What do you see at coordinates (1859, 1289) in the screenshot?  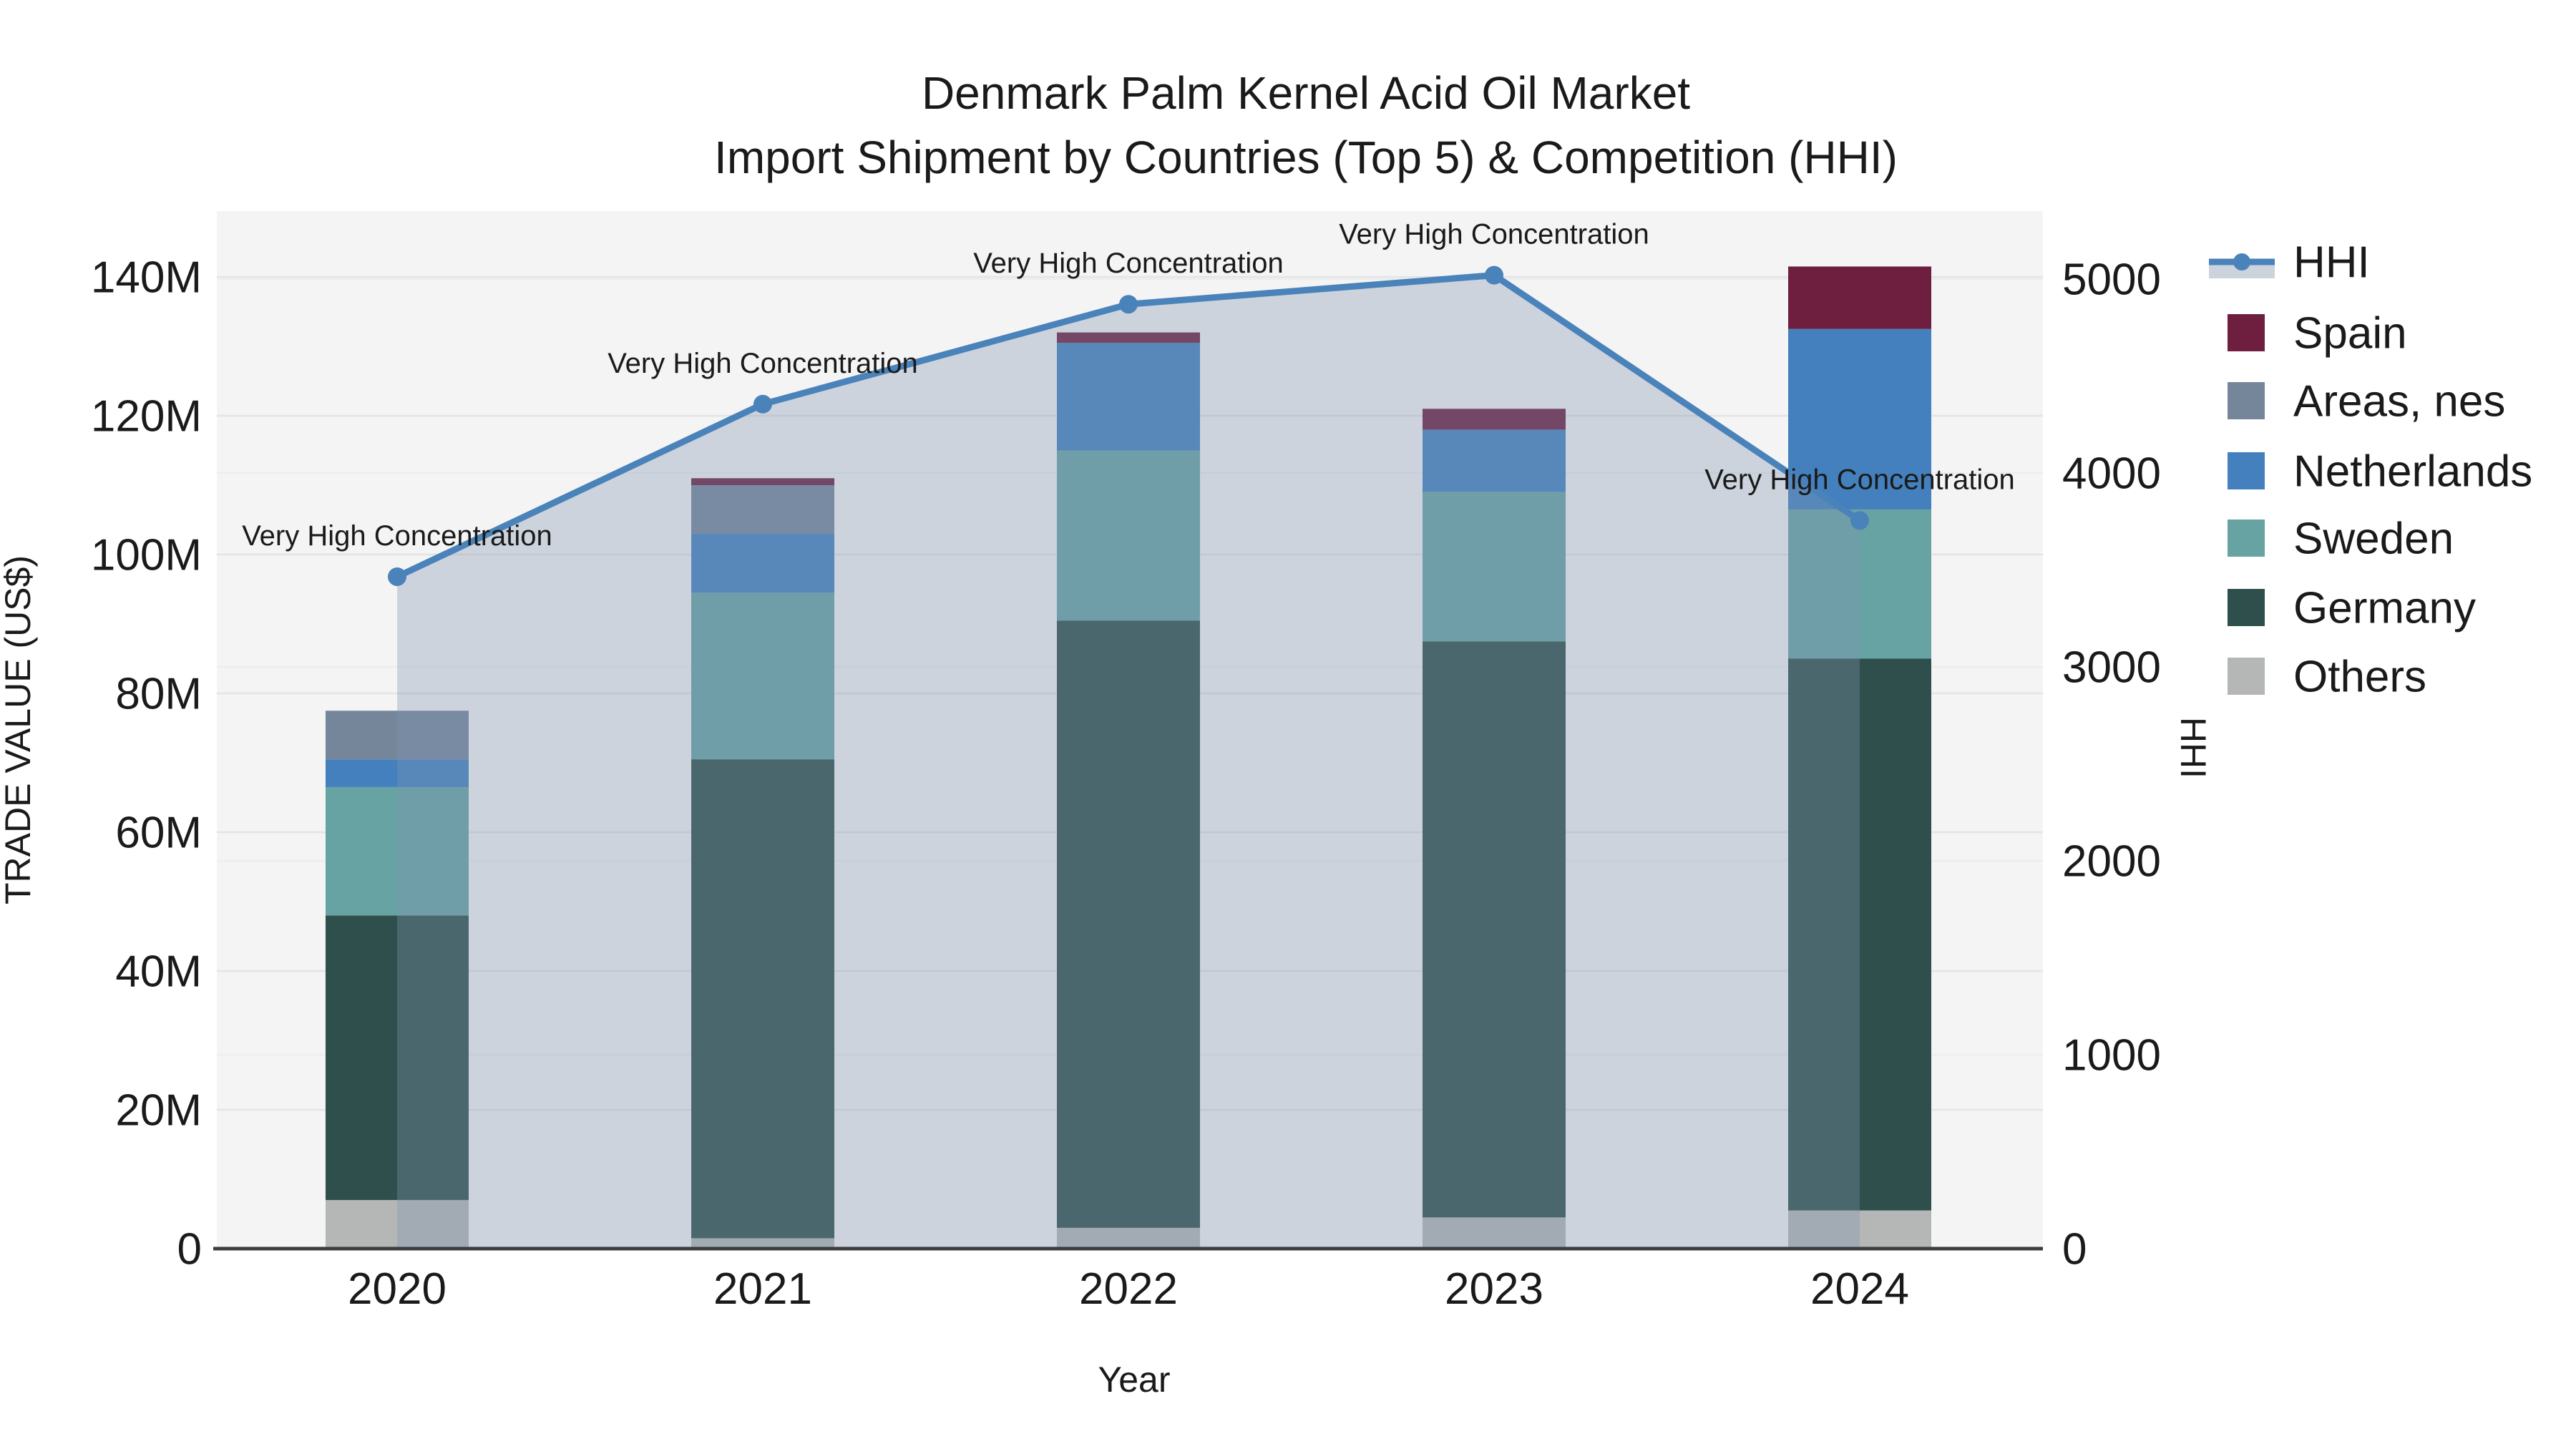 I see `x-tick-label-2024: 2024` at bounding box center [1859, 1289].